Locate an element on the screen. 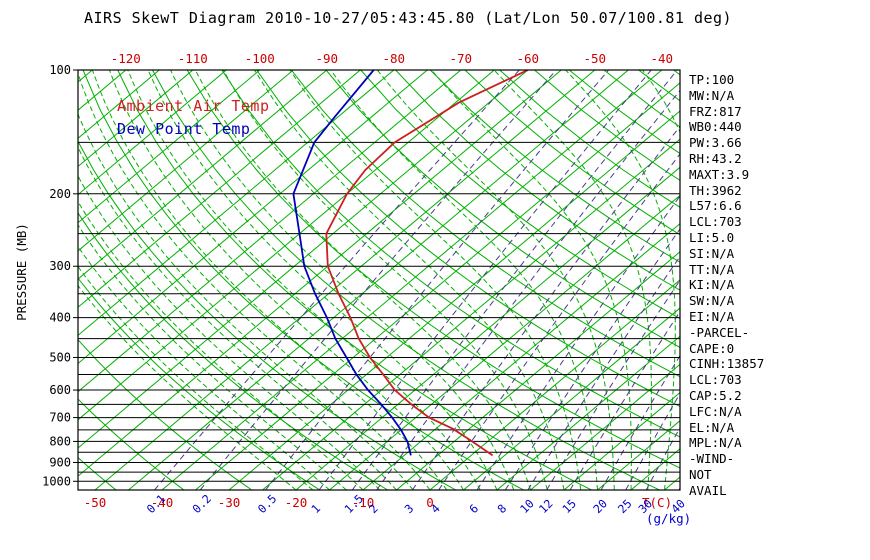  stats-line: AVAIL is located at coordinates (708, 490).